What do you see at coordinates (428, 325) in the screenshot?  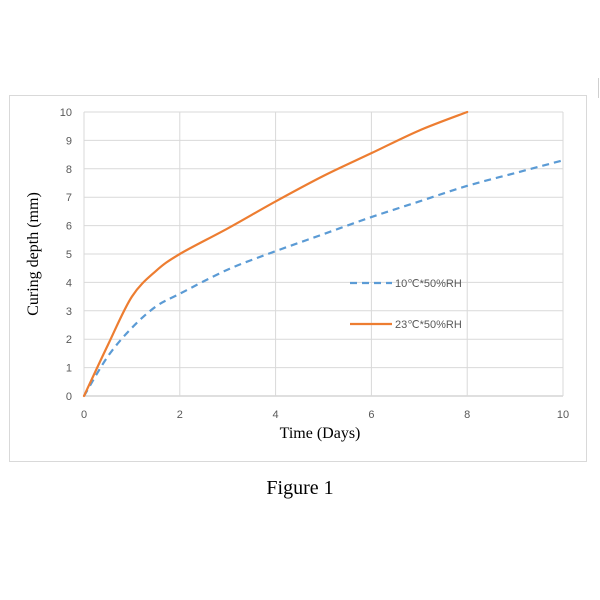 I see `legend-label-2: 23℃*50%RH` at bounding box center [428, 325].